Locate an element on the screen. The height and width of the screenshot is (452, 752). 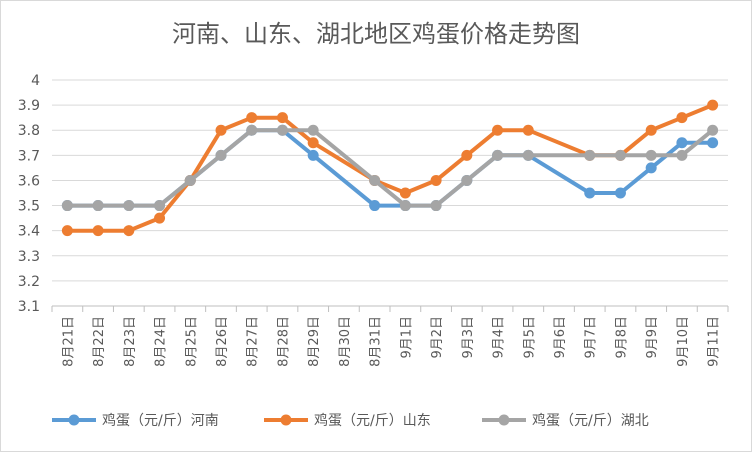
x-tick-label: 8月24日 is located at coordinates (161, 341).